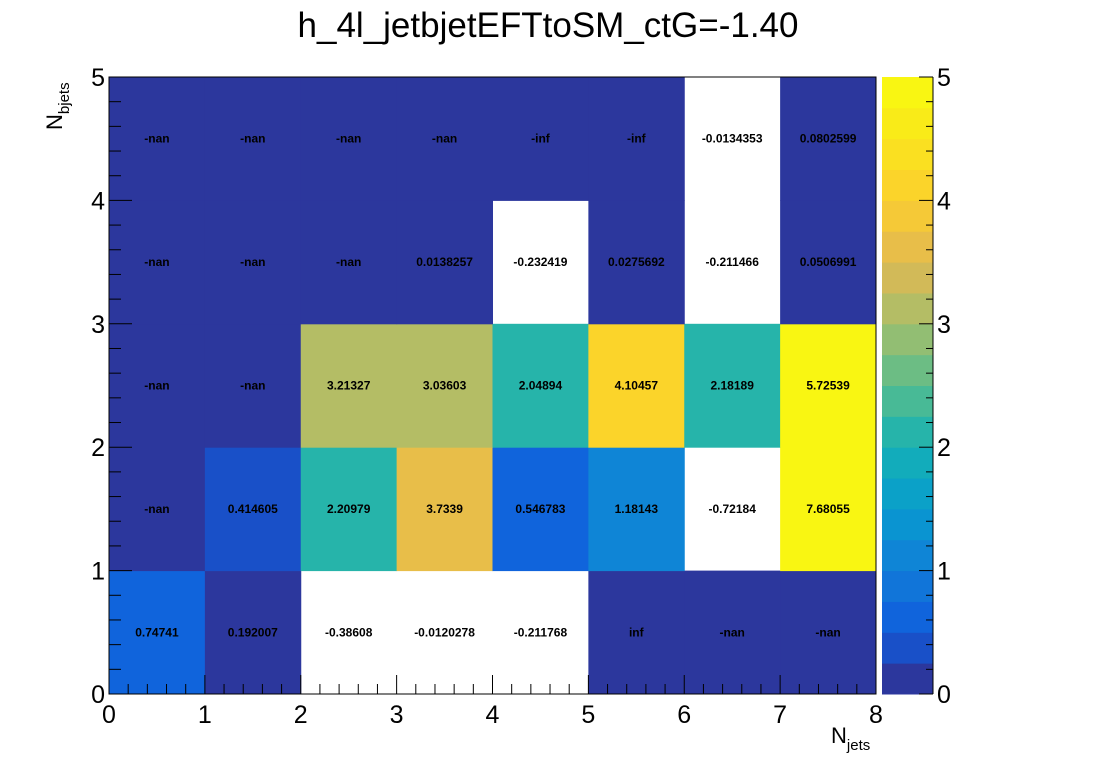  What do you see at coordinates (733, 509) in the screenshot?
I see `cell-value-label: -0.72184` at bounding box center [733, 509].